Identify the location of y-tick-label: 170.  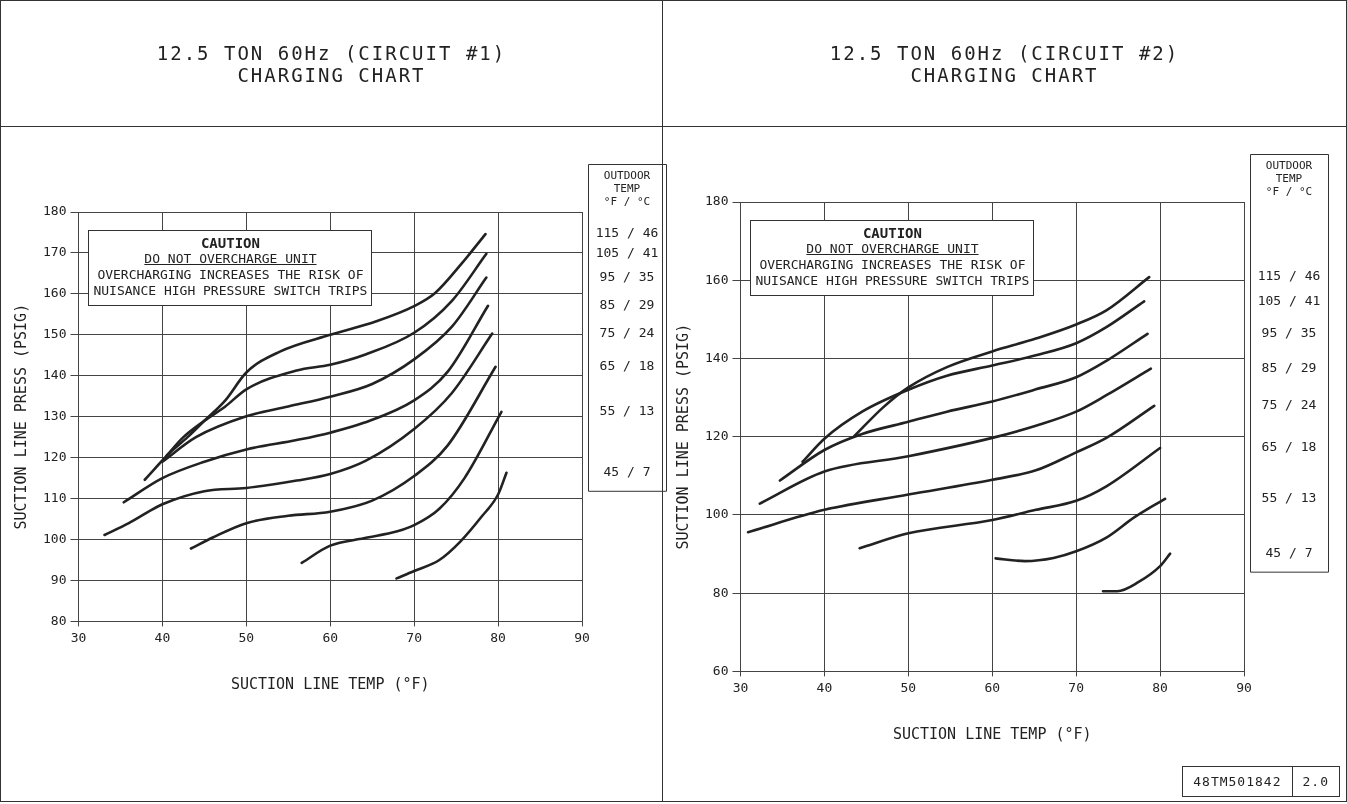
(55, 252).